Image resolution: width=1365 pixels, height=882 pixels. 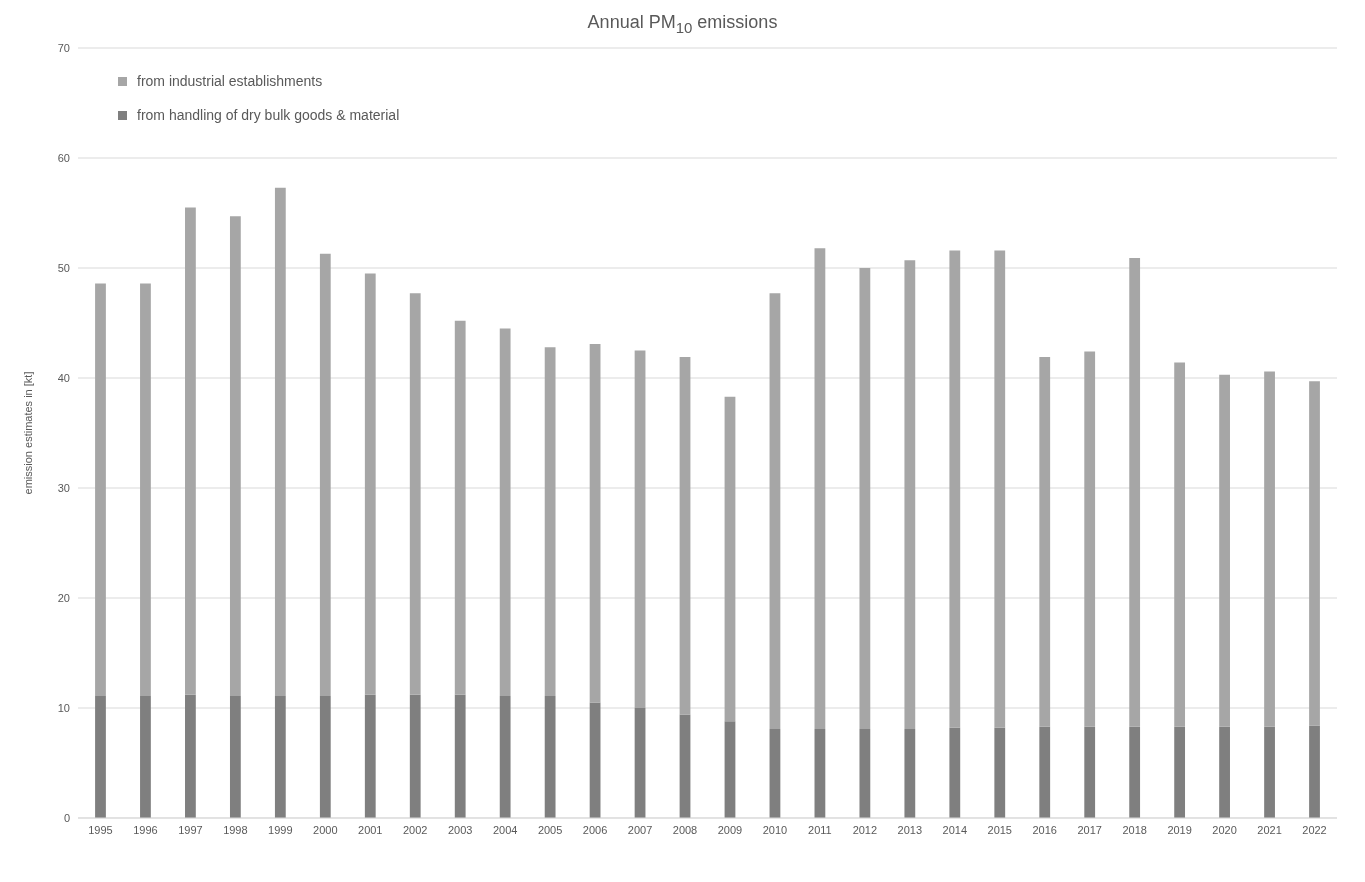 What do you see at coordinates (415, 829) in the screenshot?
I see `x-tick-label: 2002` at bounding box center [415, 829].